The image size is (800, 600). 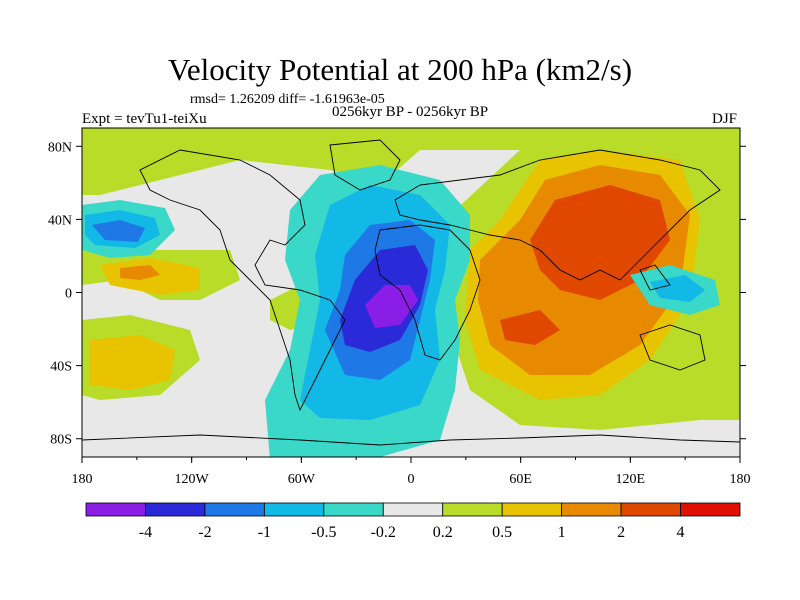 I want to click on colorbar-label: -2, so click(x=204, y=532).